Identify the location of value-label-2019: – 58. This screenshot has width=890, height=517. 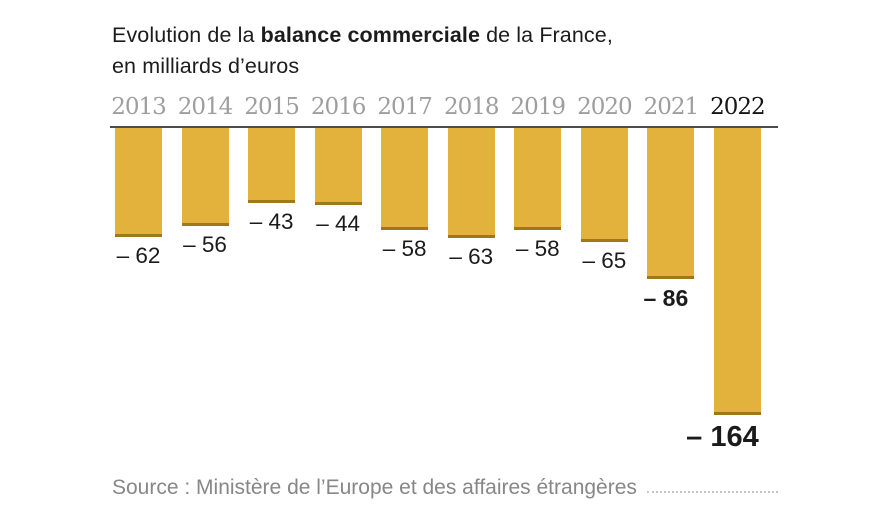
(537, 248).